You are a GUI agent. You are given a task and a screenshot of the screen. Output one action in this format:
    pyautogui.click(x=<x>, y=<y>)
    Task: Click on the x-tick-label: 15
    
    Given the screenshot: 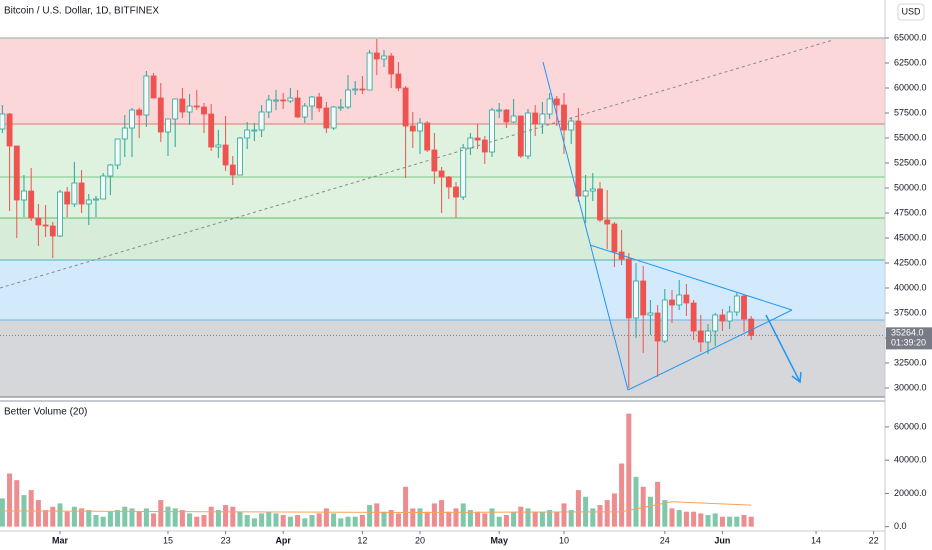 What is the action you would take?
    pyautogui.click(x=168, y=540)
    